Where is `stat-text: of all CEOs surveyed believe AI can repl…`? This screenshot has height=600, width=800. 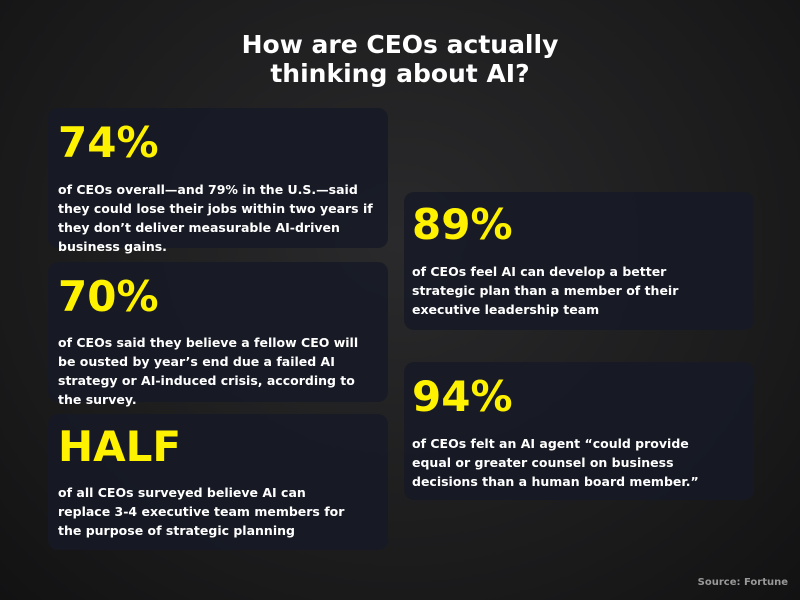
stat-text: of all CEOs surveyed believe AI can repl… is located at coordinates (201, 511).